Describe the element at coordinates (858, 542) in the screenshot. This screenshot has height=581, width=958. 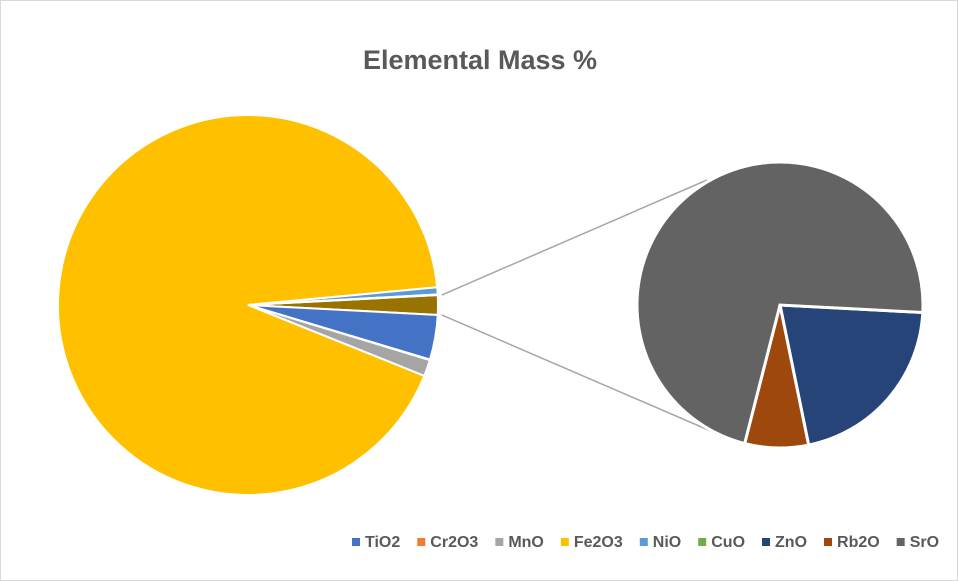
I see `legend-label: Rb2O` at that location.